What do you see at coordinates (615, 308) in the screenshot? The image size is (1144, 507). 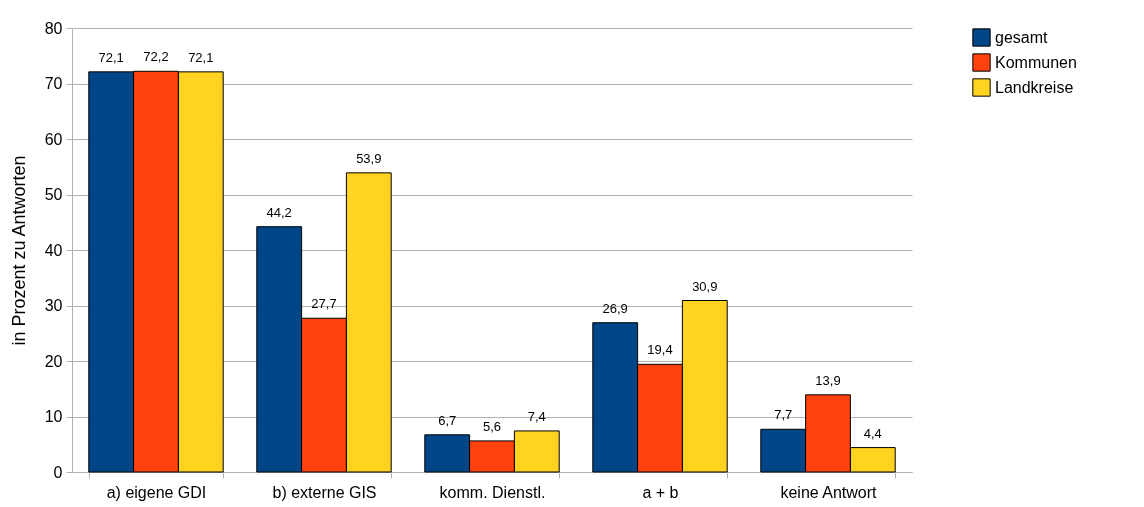 I see `data-label: 26,9` at bounding box center [615, 308].